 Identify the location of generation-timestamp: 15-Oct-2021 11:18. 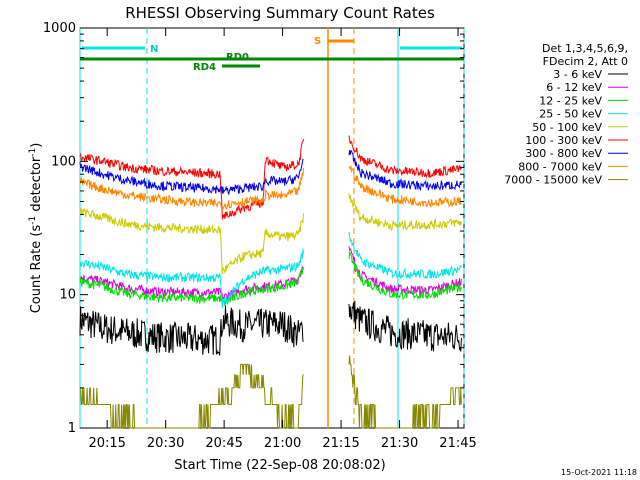
(599, 472).